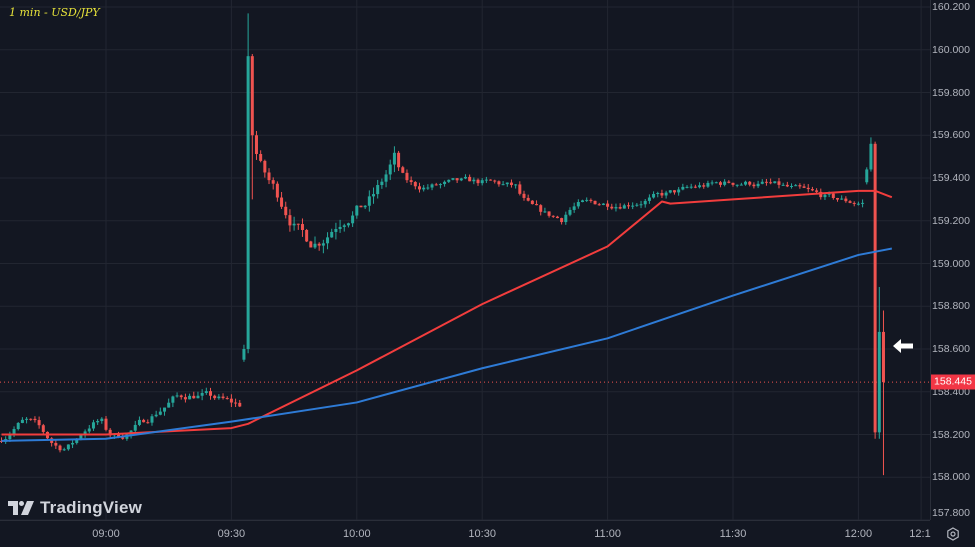 The image size is (975, 547). Describe the element at coordinates (951, 263) in the screenshot. I see `price-tick-label: 159.000` at that location.